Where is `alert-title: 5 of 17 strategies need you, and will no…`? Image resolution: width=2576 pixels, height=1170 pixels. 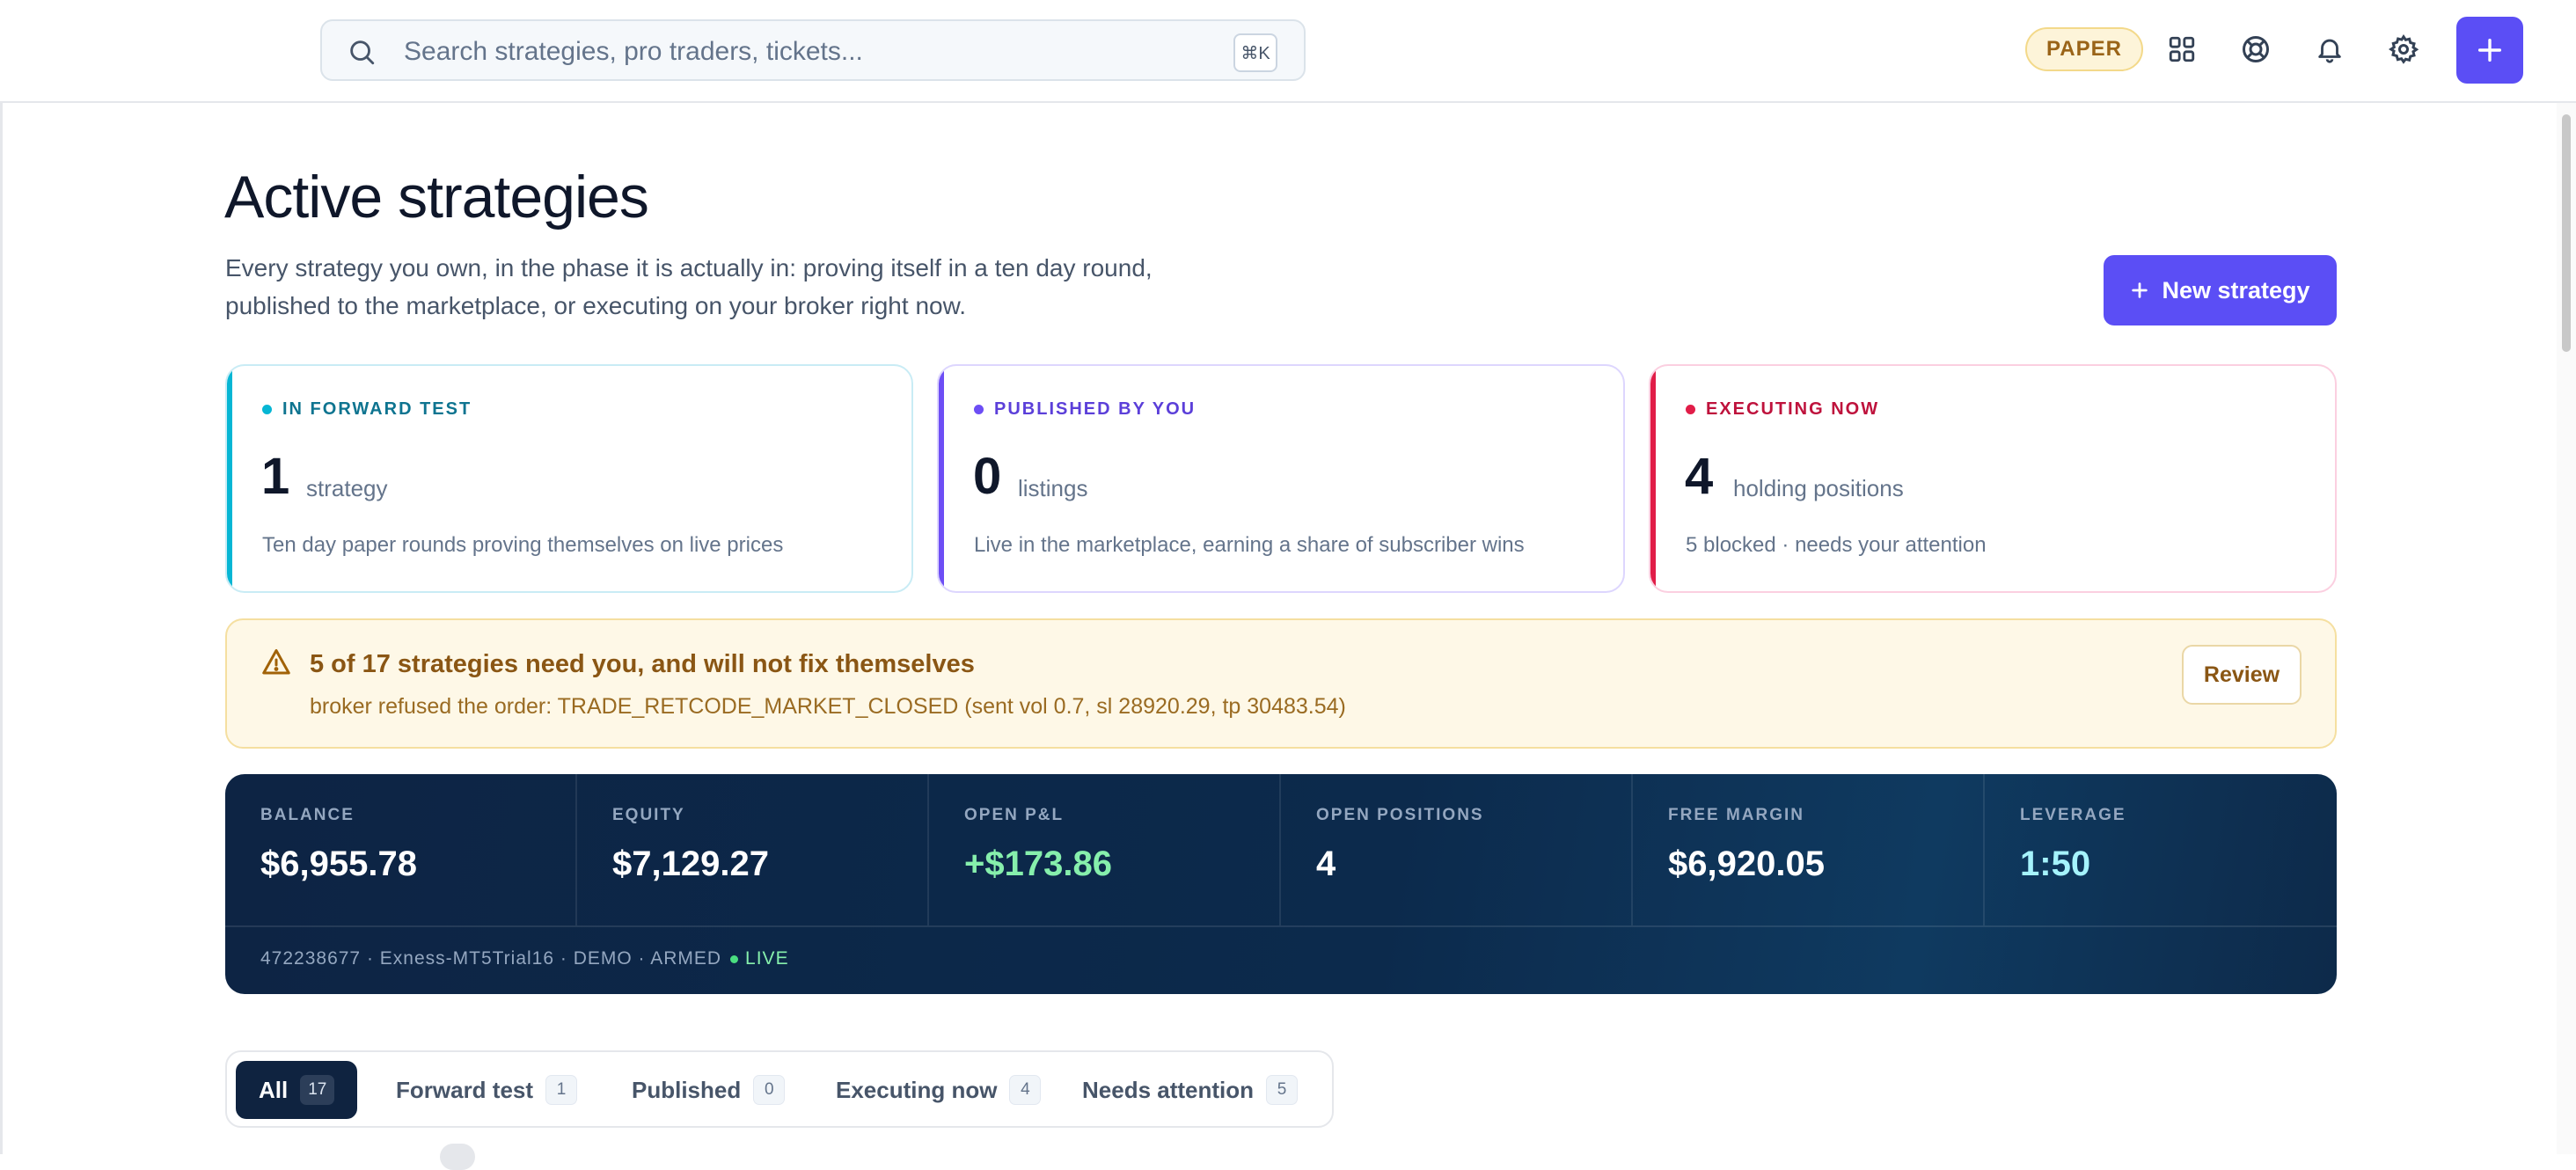 alert-title: 5 of 17 strategies need you, and will no… is located at coordinates (642, 664).